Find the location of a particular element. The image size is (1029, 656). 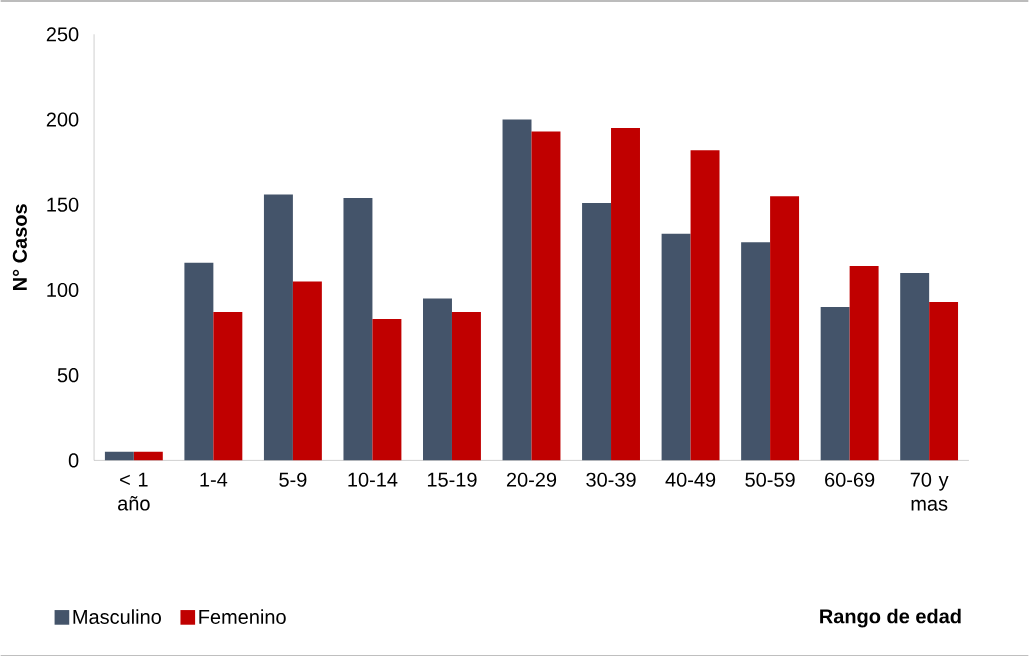

x-tick-label: 30-39 is located at coordinates (611, 479).